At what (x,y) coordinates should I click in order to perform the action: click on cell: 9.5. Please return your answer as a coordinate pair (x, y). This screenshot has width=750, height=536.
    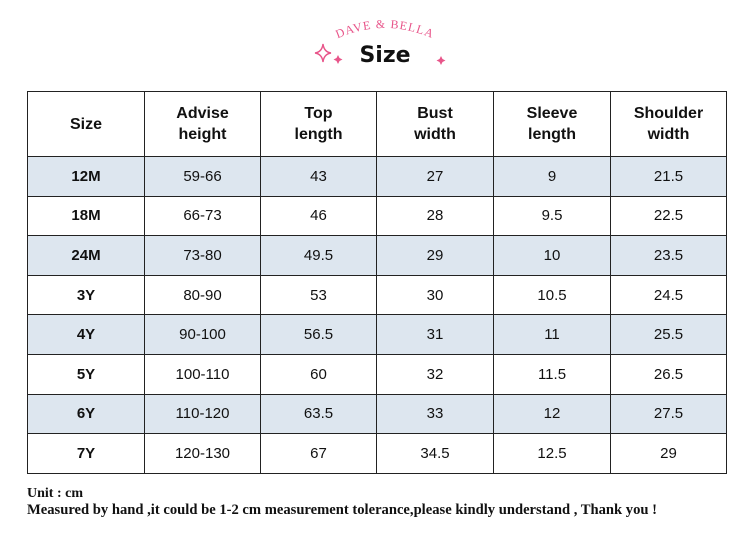
    Looking at the image, I should click on (552, 216).